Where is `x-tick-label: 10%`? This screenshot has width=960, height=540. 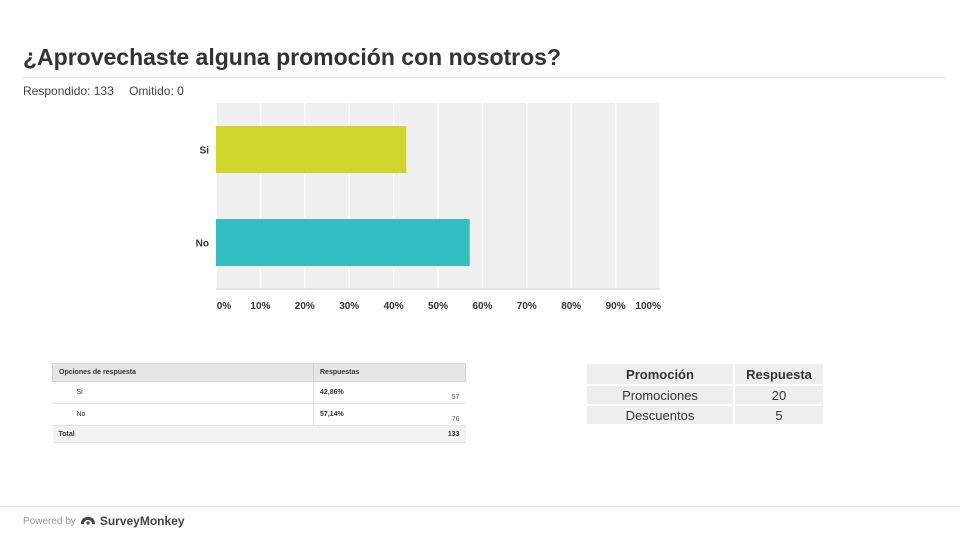 x-tick-label: 10% is located at coordinates (260, 306).